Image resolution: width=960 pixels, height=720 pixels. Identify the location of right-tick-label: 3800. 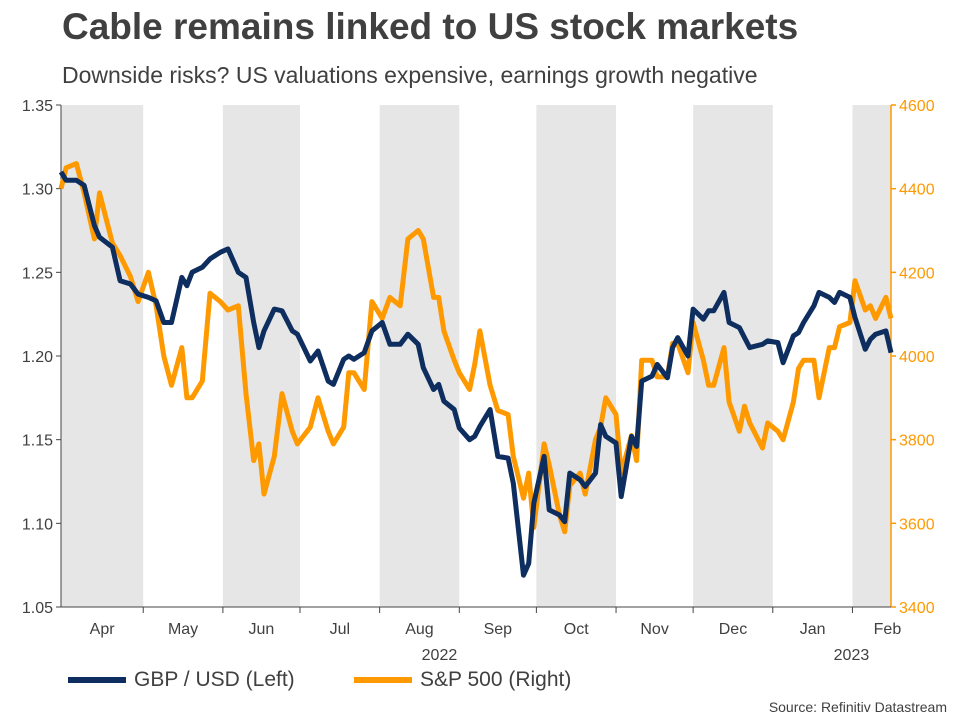
(917, 441).